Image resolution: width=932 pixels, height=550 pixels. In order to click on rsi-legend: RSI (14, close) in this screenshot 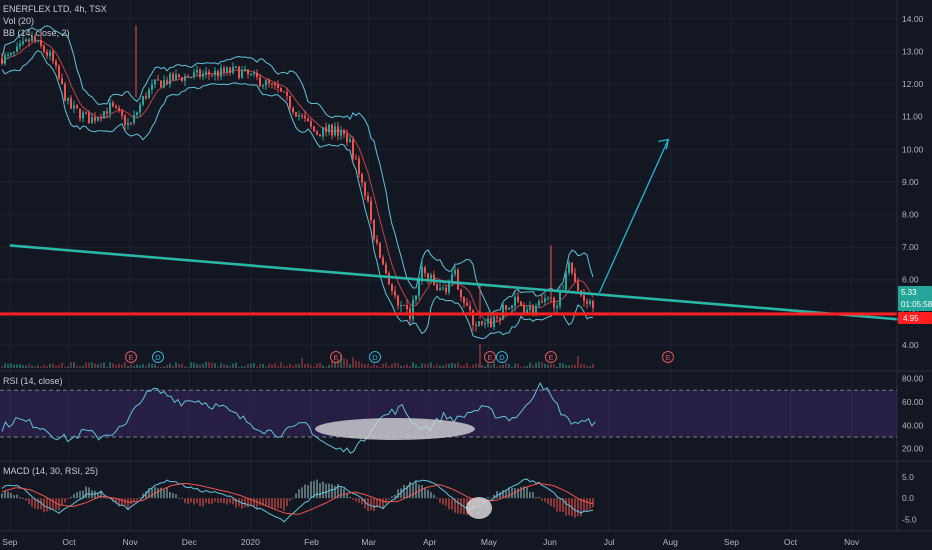, I will do `click(33, 381)`.